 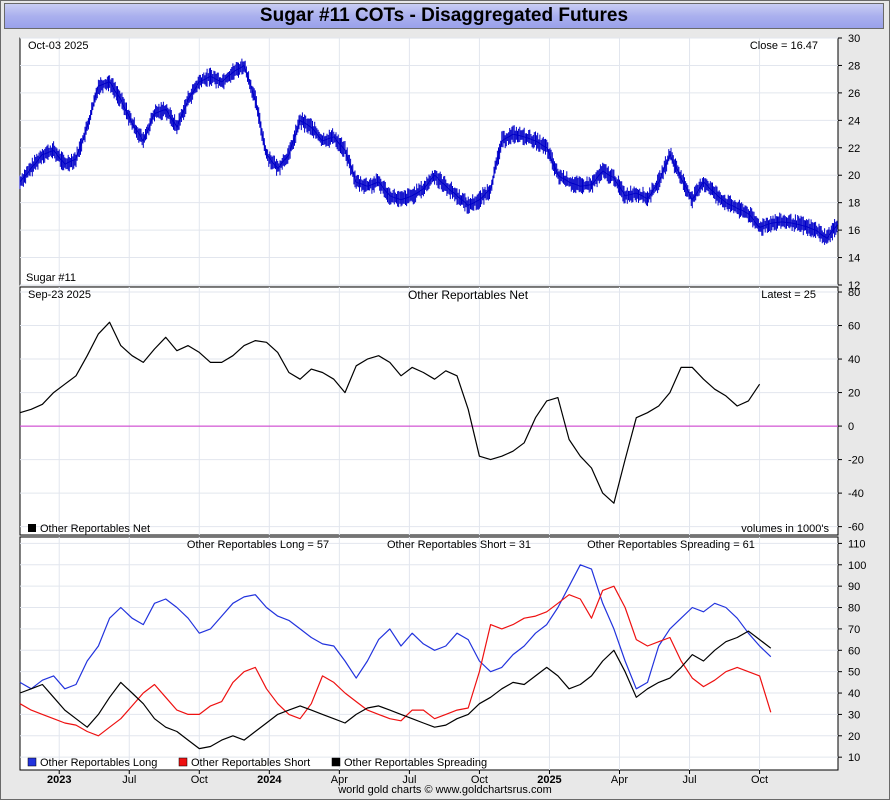 I want to click on y-tick-label: -40, so click(x=856, y=494).